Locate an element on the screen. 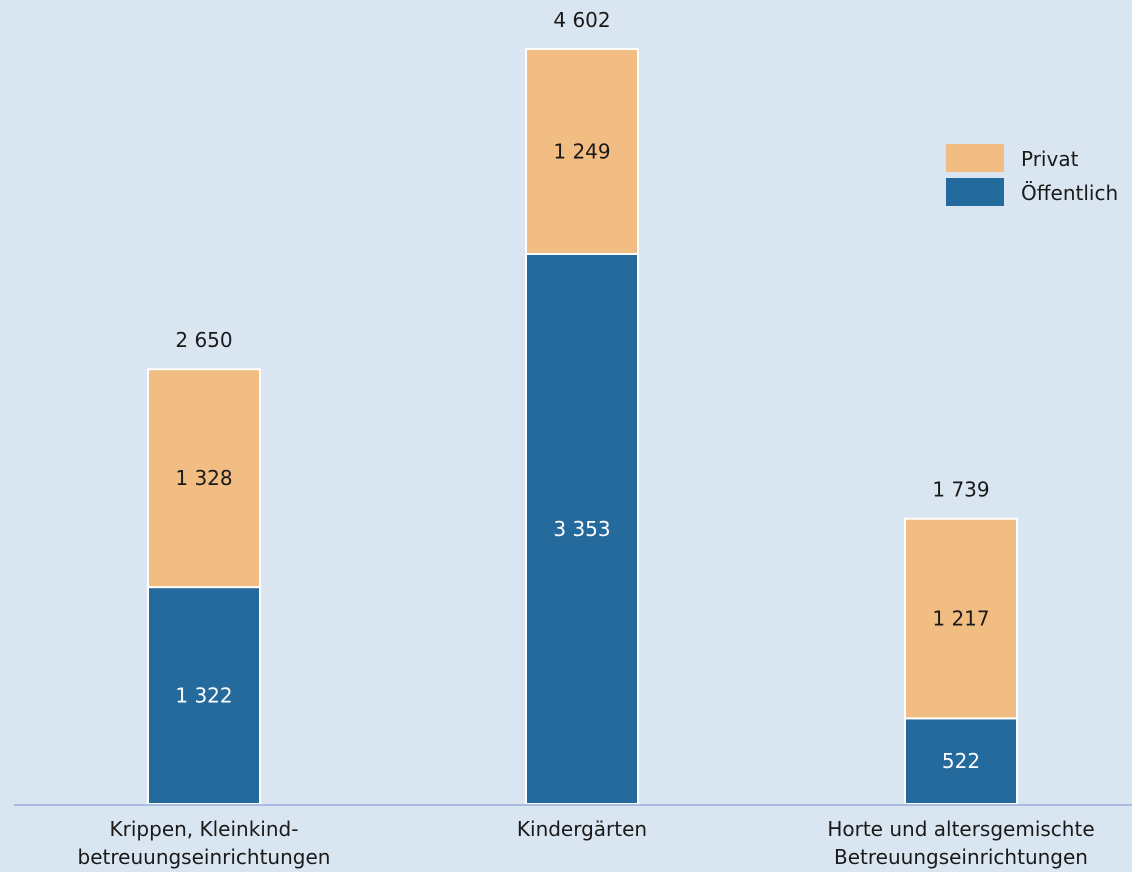  data-label-privat-3: 1 217 is located at coordinates (960, 619).